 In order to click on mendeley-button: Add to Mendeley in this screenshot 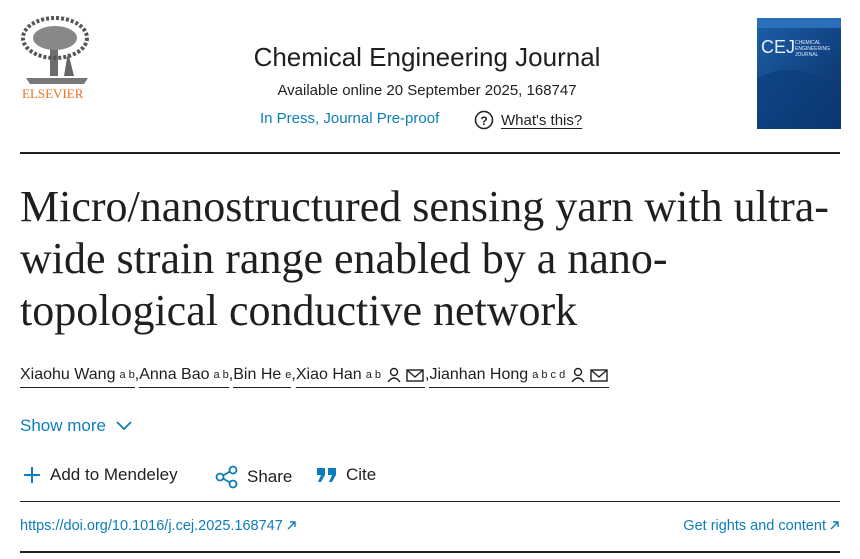, I will do `click(100, 475)`.